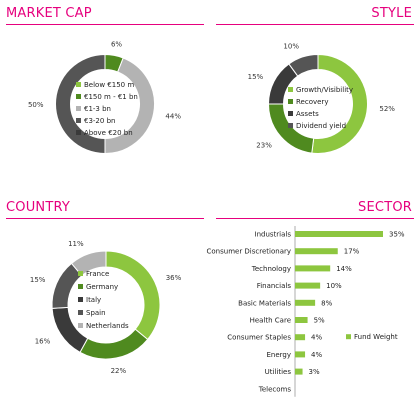 The height and width of the screenshot is (407, 420). What do you see at coordinates (312, 102) in the screenshot?
I see `style-legend-recovery: Recovery` at bounding box center [312, 102].